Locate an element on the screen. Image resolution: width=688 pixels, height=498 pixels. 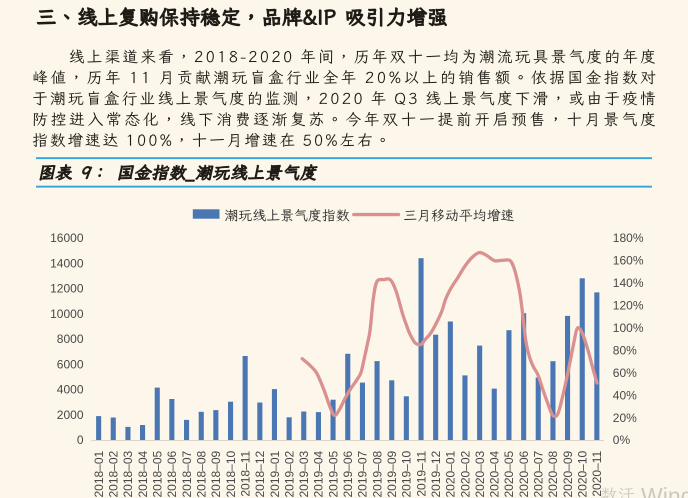
svg-text: 0 is located at coordinates (80, 440).